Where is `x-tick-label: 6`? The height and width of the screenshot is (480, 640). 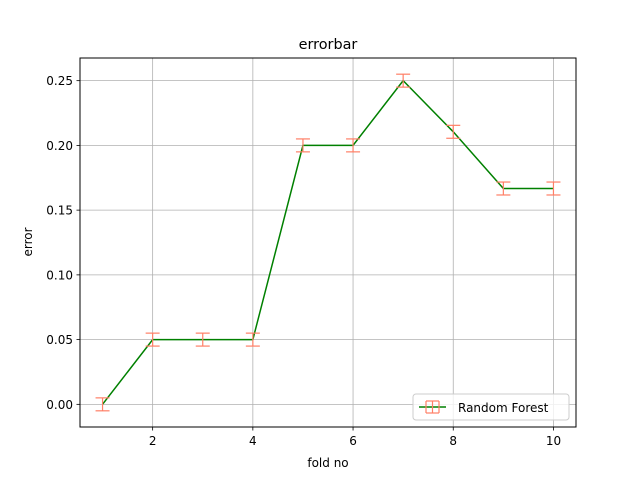 x-tick-label: 6 is located at coordinates (353, 441).